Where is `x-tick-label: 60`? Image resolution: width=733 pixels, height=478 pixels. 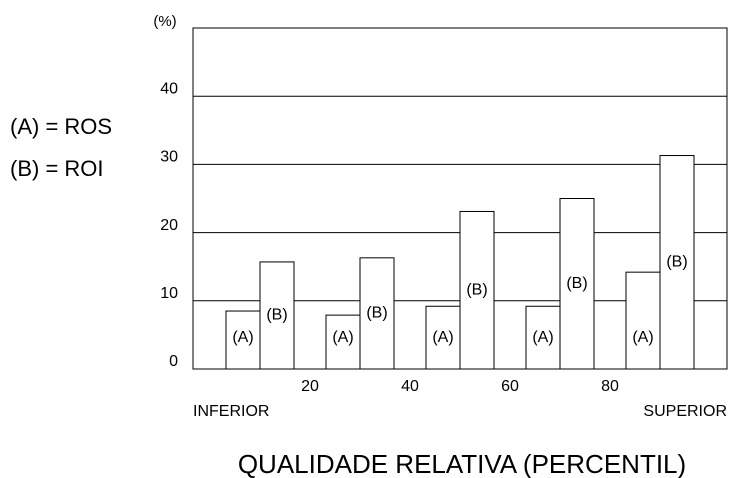
x-tick-label: 60 is located at coordinates (510, 386).